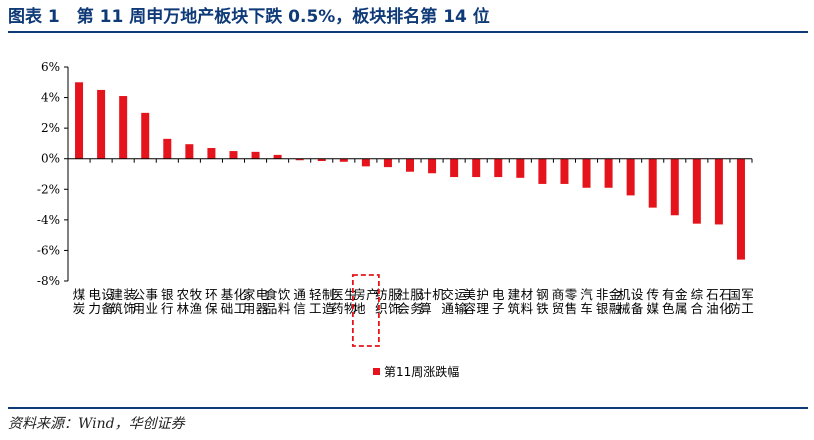  What do you see at coordinates (376, 371) in the screenshot?
I see `legend-swatch` at bounding box center [376, 371].